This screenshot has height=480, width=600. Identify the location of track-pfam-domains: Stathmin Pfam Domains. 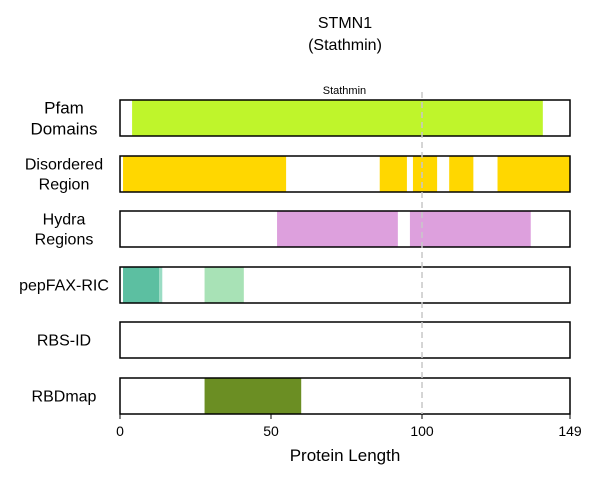
(300, 111).